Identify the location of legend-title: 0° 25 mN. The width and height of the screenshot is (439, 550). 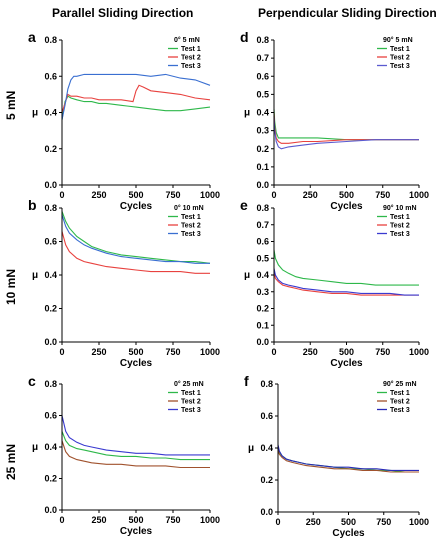
(189, 384).